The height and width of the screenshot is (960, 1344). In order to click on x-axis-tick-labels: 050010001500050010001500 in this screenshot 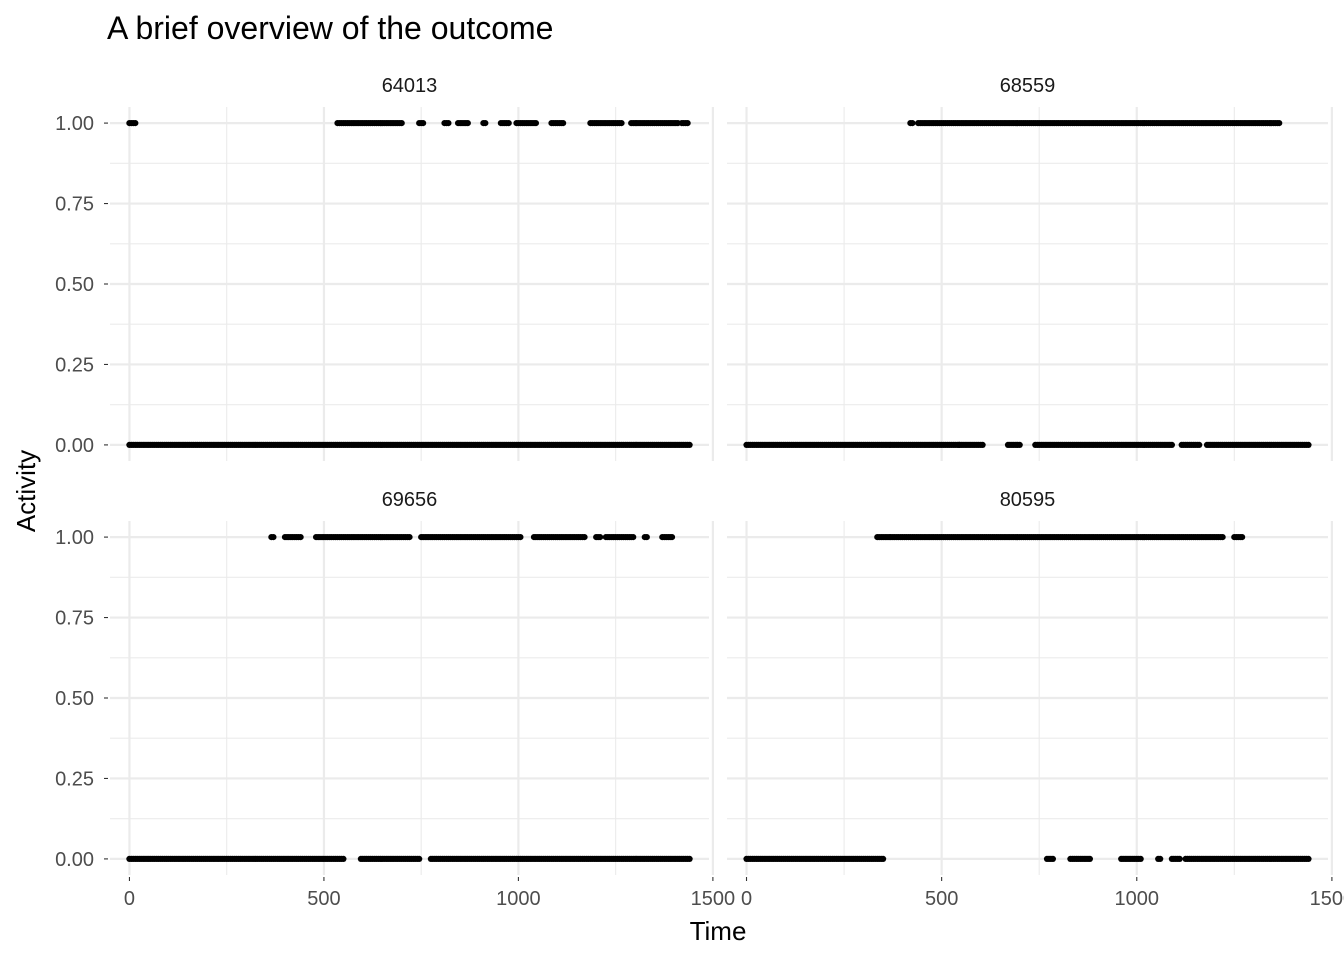, I will do `click(734, 893)`.